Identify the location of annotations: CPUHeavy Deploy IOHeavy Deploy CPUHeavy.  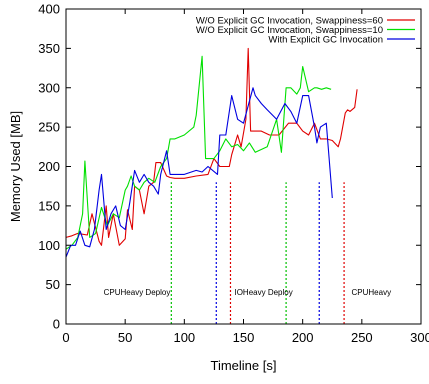
(247, 292).